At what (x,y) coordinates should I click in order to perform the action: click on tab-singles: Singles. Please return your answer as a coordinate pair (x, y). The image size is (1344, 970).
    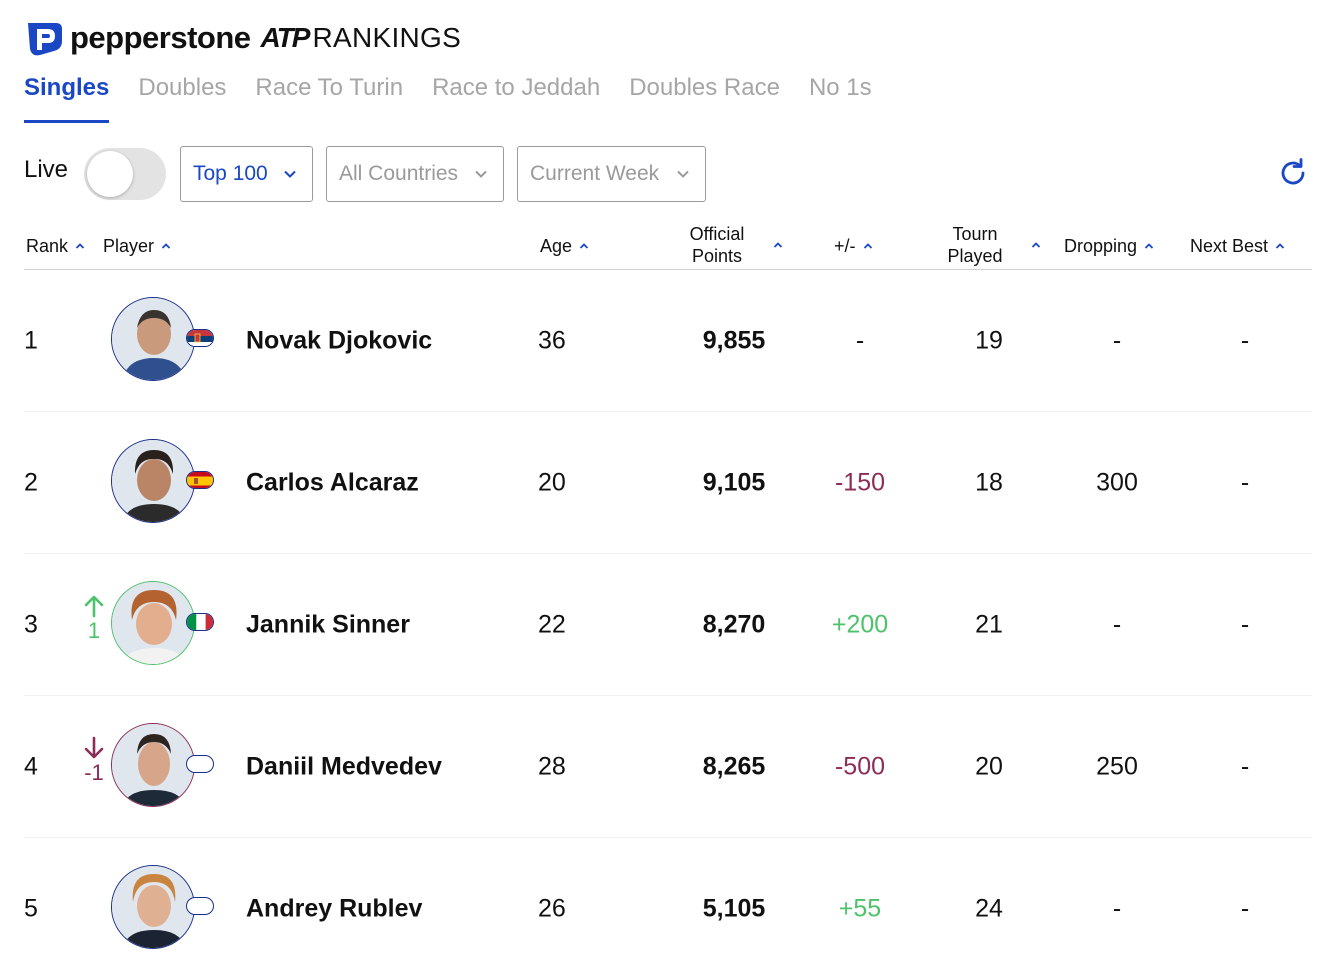
    Looking at the image, I should click on (67, 98).